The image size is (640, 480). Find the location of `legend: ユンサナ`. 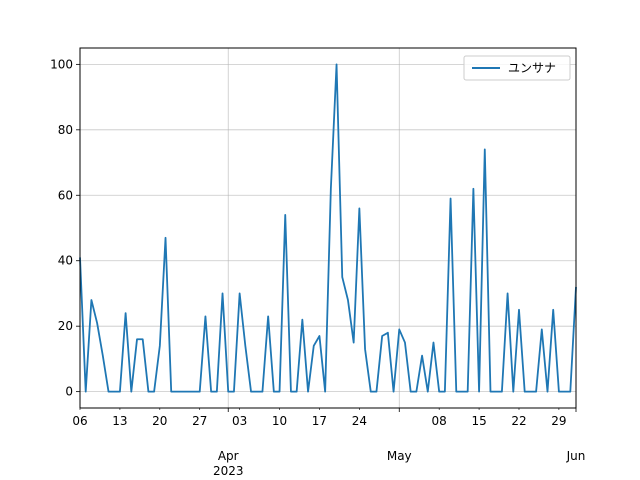

legend: ユンサナ is located at coordinates (517, 68).